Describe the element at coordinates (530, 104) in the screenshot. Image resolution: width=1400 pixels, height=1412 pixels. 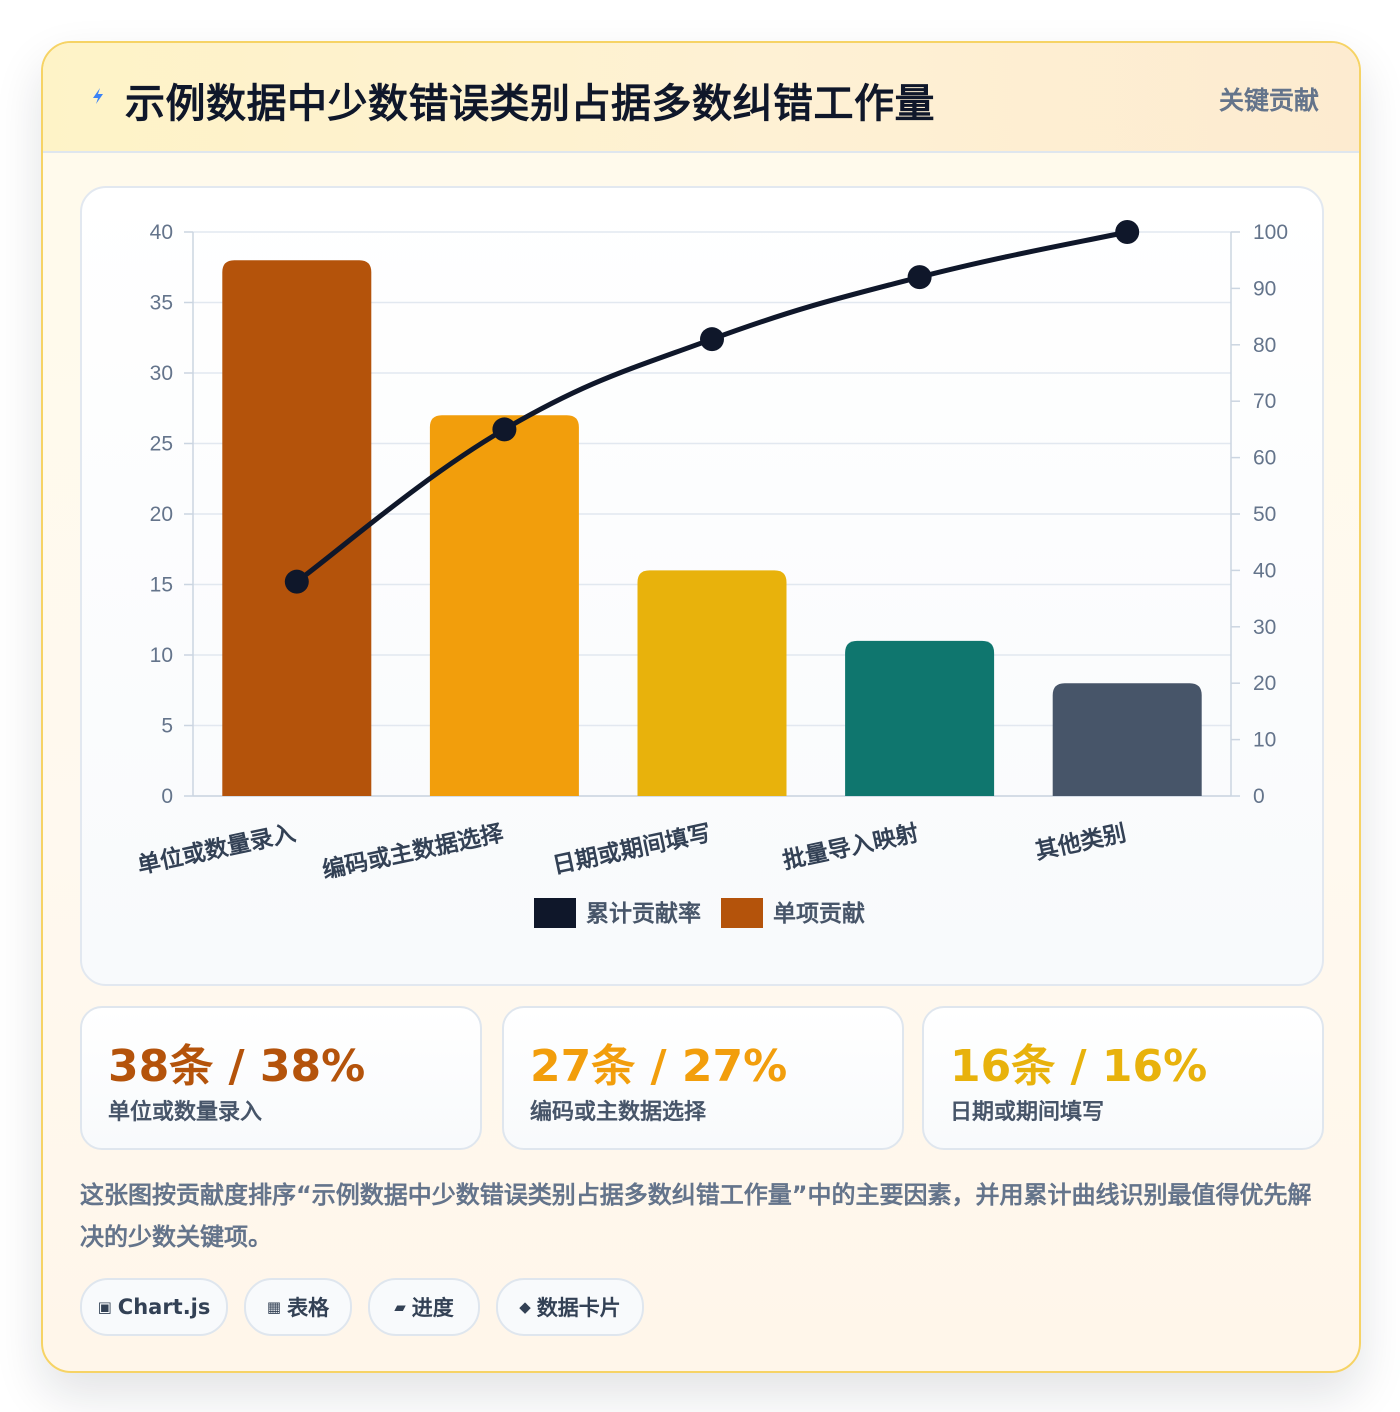
I see `page-title: 示例数据中少数错误类别占据多数纠错工作量` at that location.